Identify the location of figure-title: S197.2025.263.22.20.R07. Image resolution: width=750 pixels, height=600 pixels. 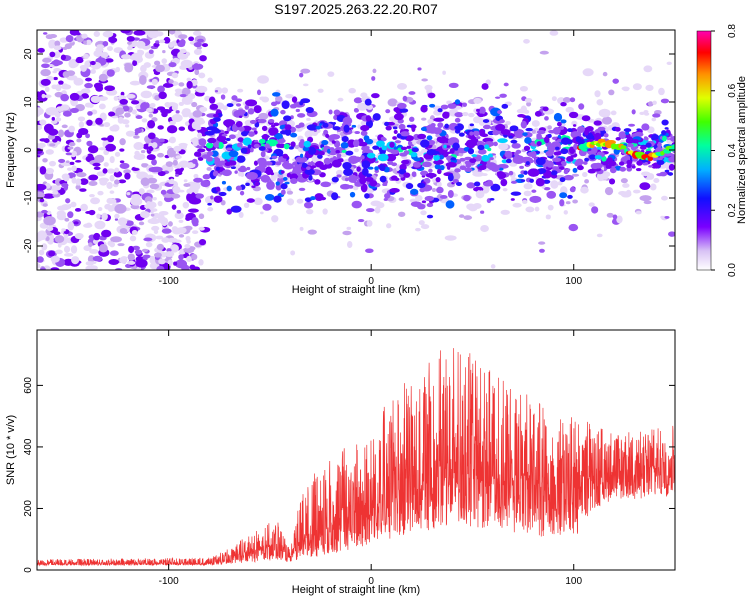
(356, 9).